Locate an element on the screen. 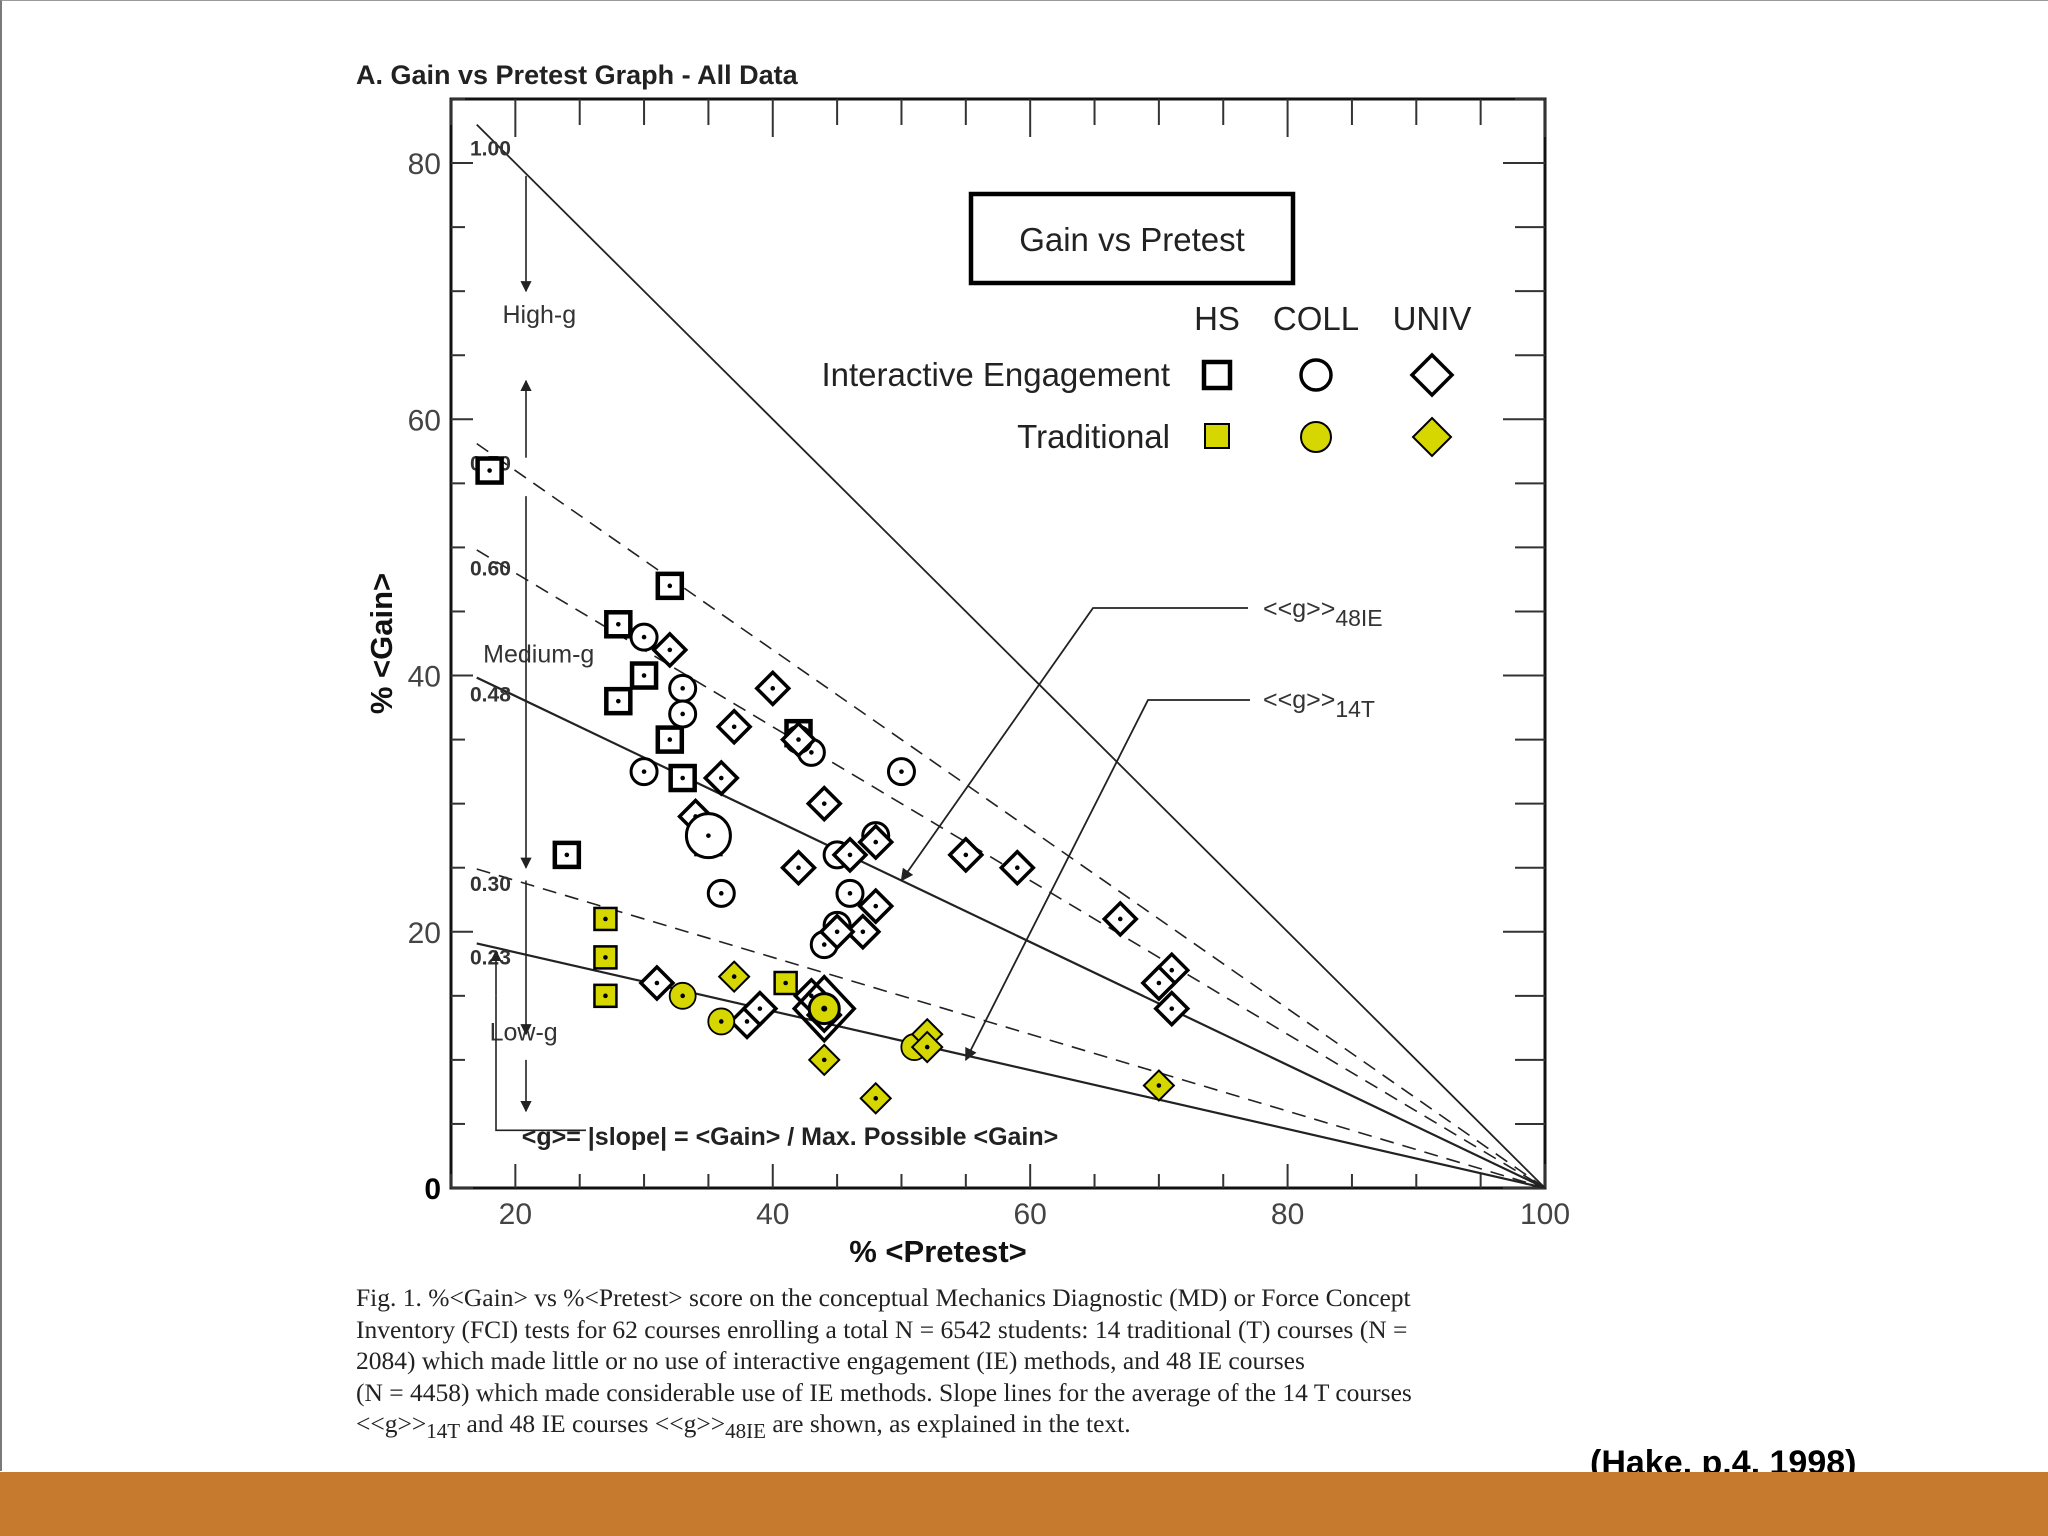 Image resolution: width=2048 pixels, height=1536 pixels. legend-ie-hs-square is located at coordinates (1217, 375).